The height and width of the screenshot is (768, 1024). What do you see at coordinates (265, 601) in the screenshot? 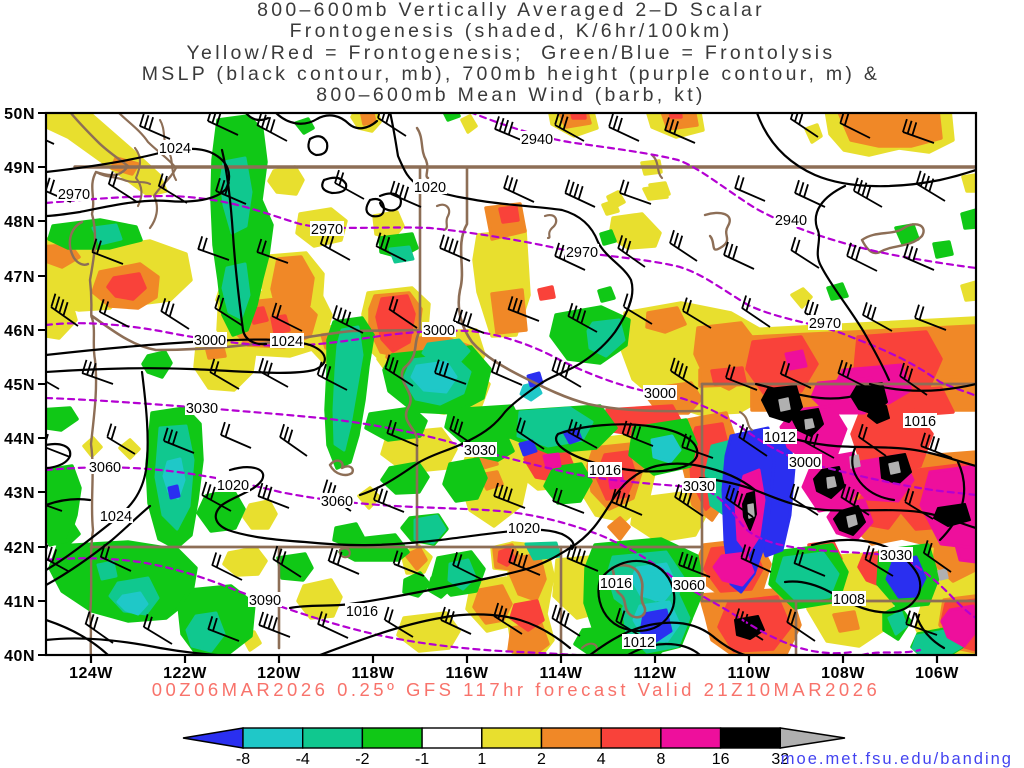
I see `svg-text: 3090` at bounding box center [265, 601].